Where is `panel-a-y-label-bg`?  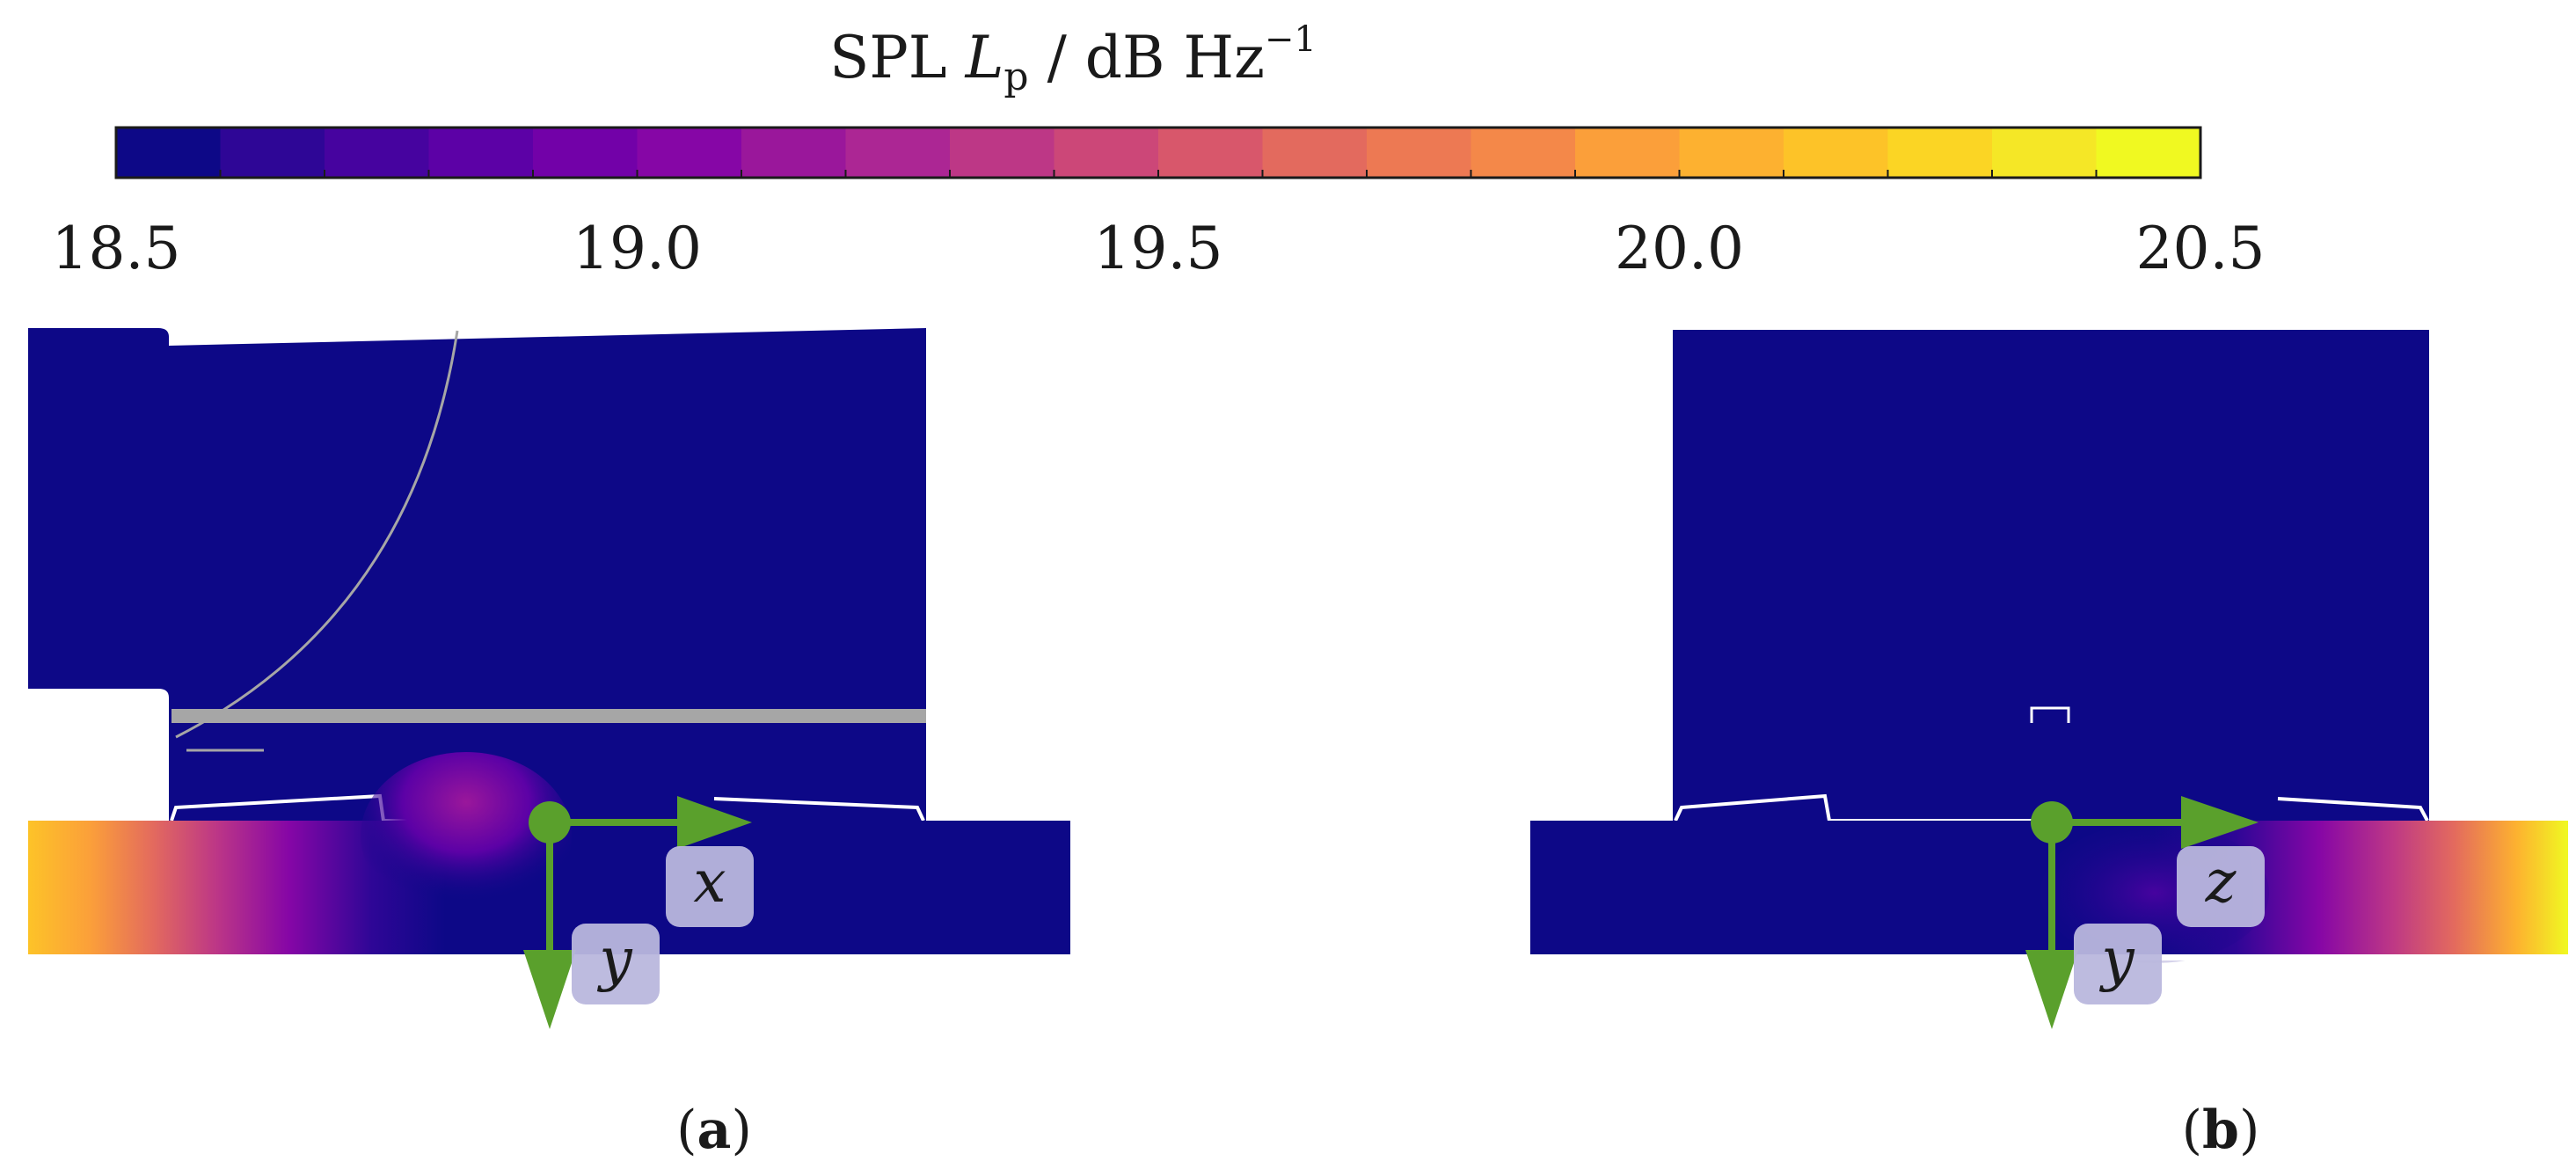 panel-a-y-label-bg is located at coordinates (616, 964).